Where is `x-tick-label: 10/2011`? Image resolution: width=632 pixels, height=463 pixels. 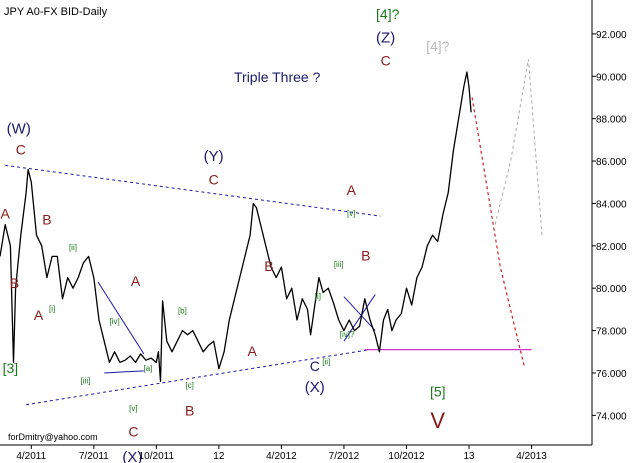
x-tick-label: 10/2011 is located at coordinates (157, 456).